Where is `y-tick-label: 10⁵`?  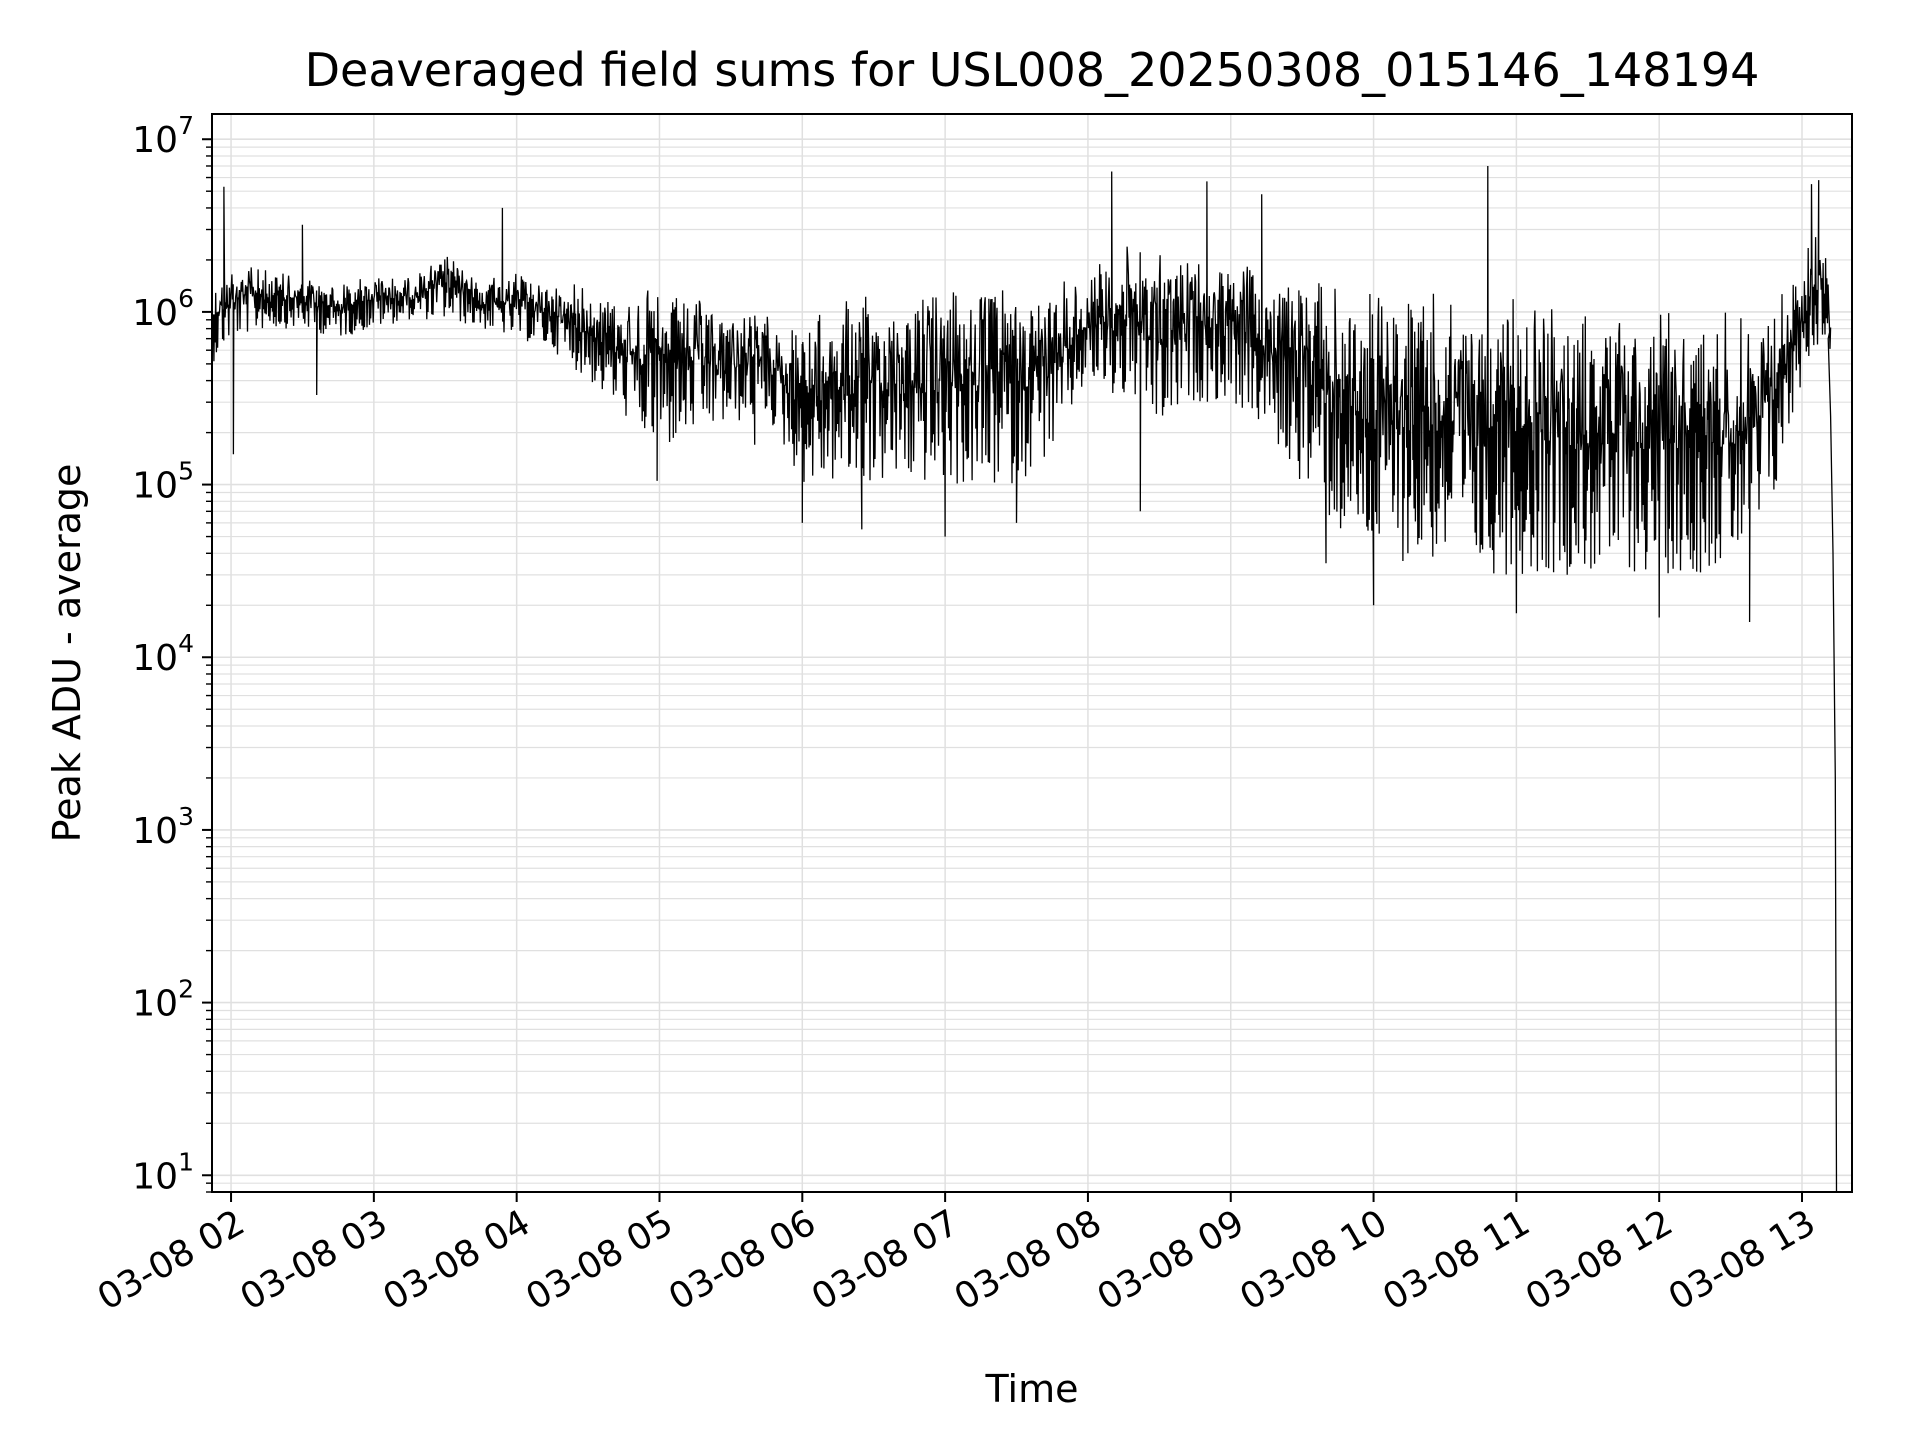
y-tick-label: 10⁵ is located at coordinates (163, 482).